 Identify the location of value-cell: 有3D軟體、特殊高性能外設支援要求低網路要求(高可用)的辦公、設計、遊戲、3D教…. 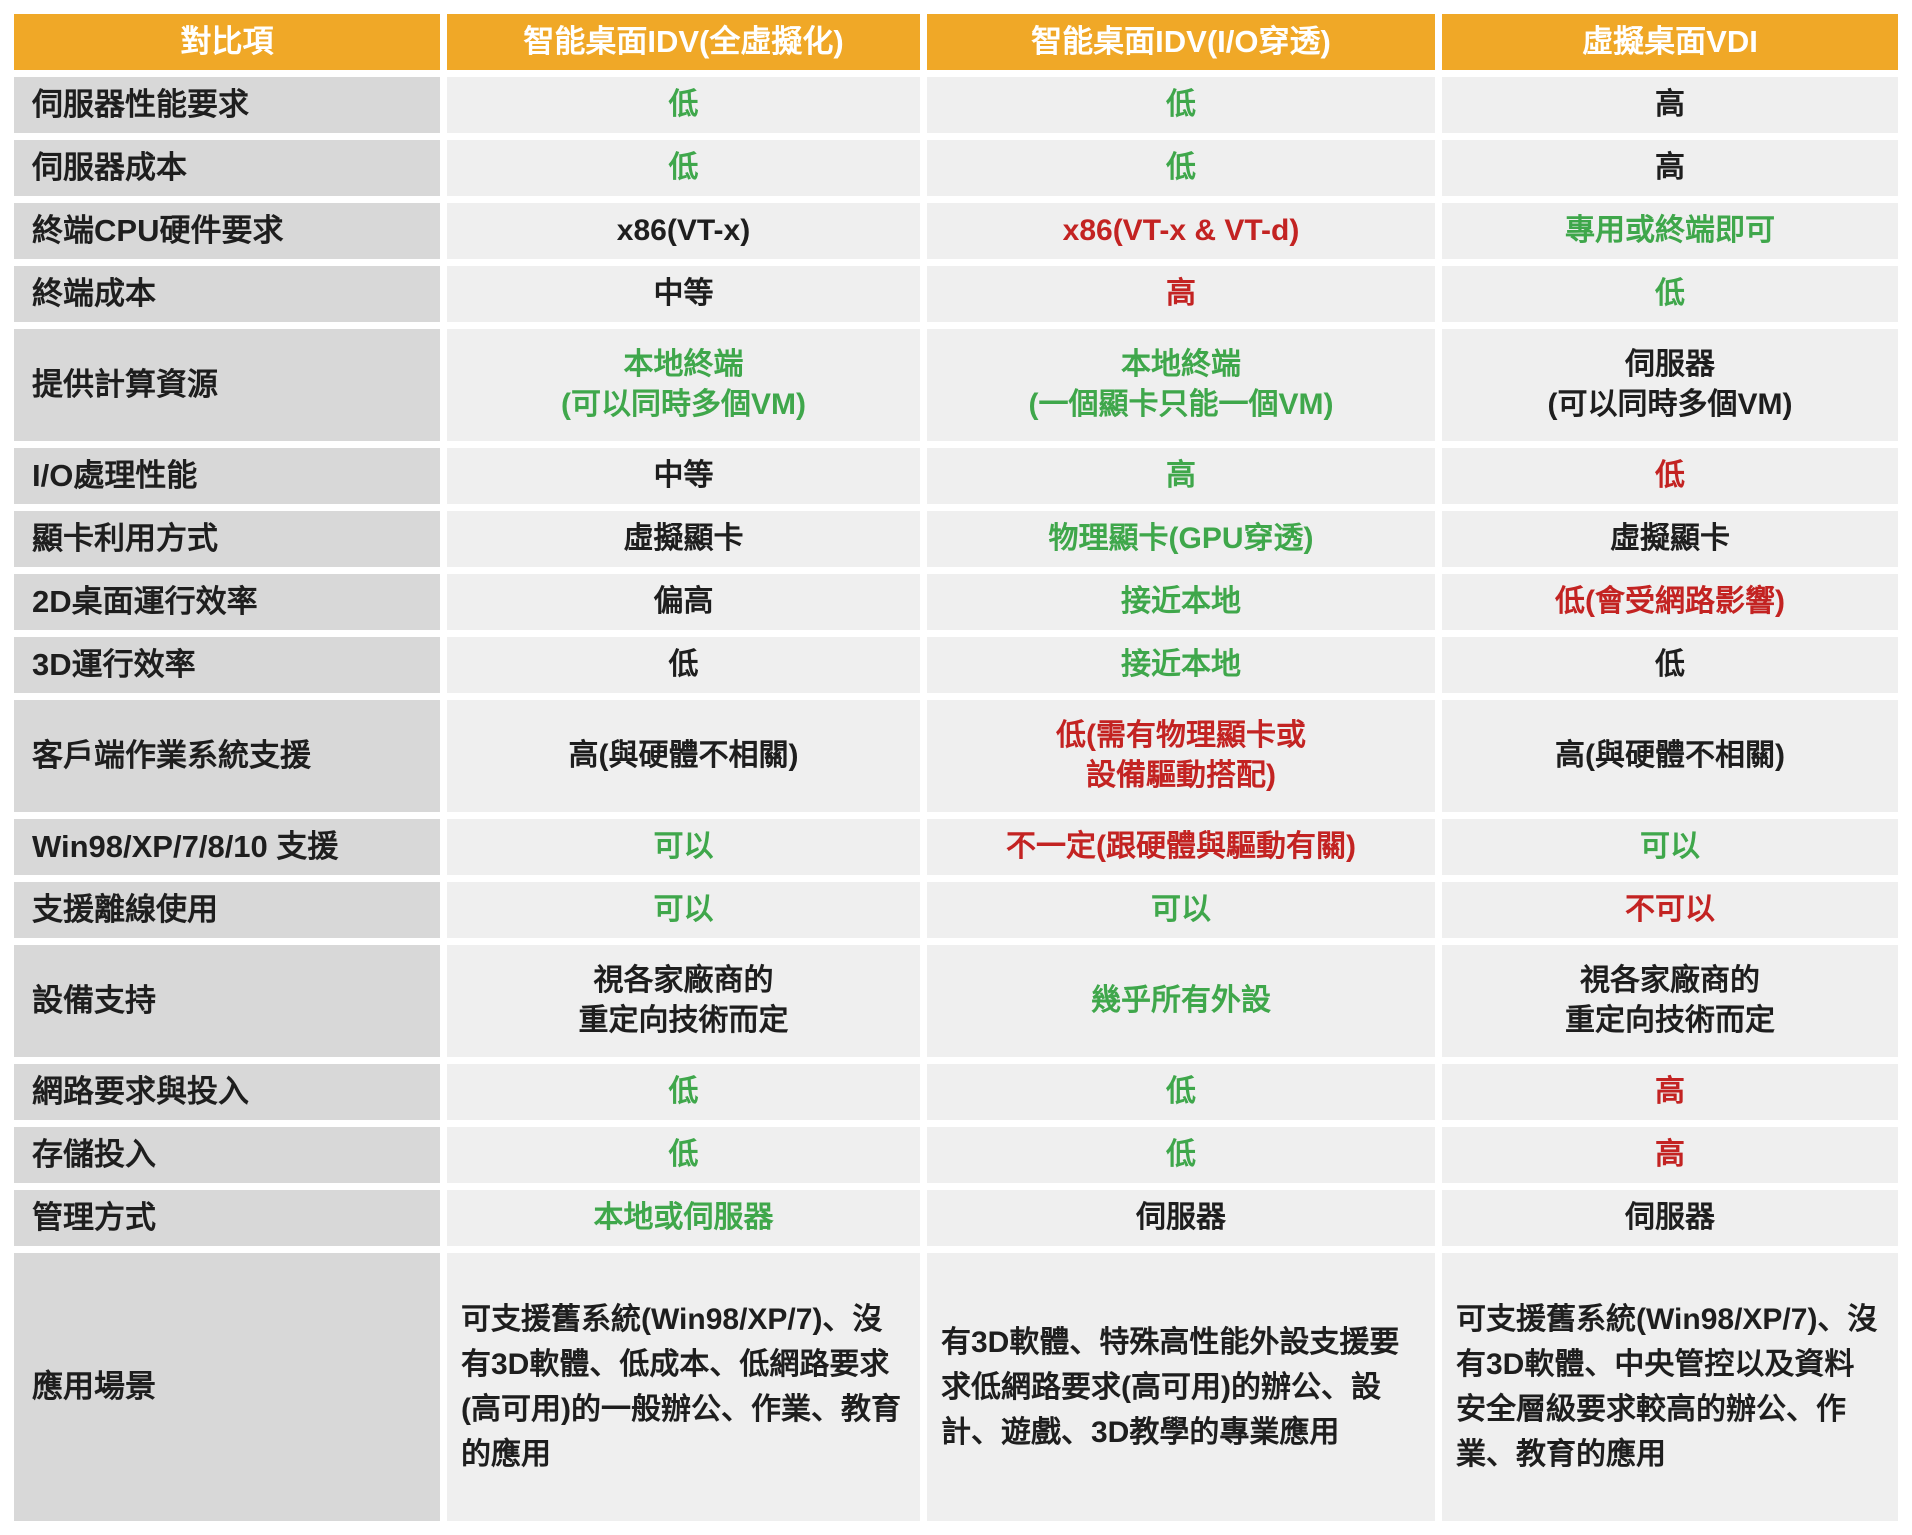
(1181, 1387).